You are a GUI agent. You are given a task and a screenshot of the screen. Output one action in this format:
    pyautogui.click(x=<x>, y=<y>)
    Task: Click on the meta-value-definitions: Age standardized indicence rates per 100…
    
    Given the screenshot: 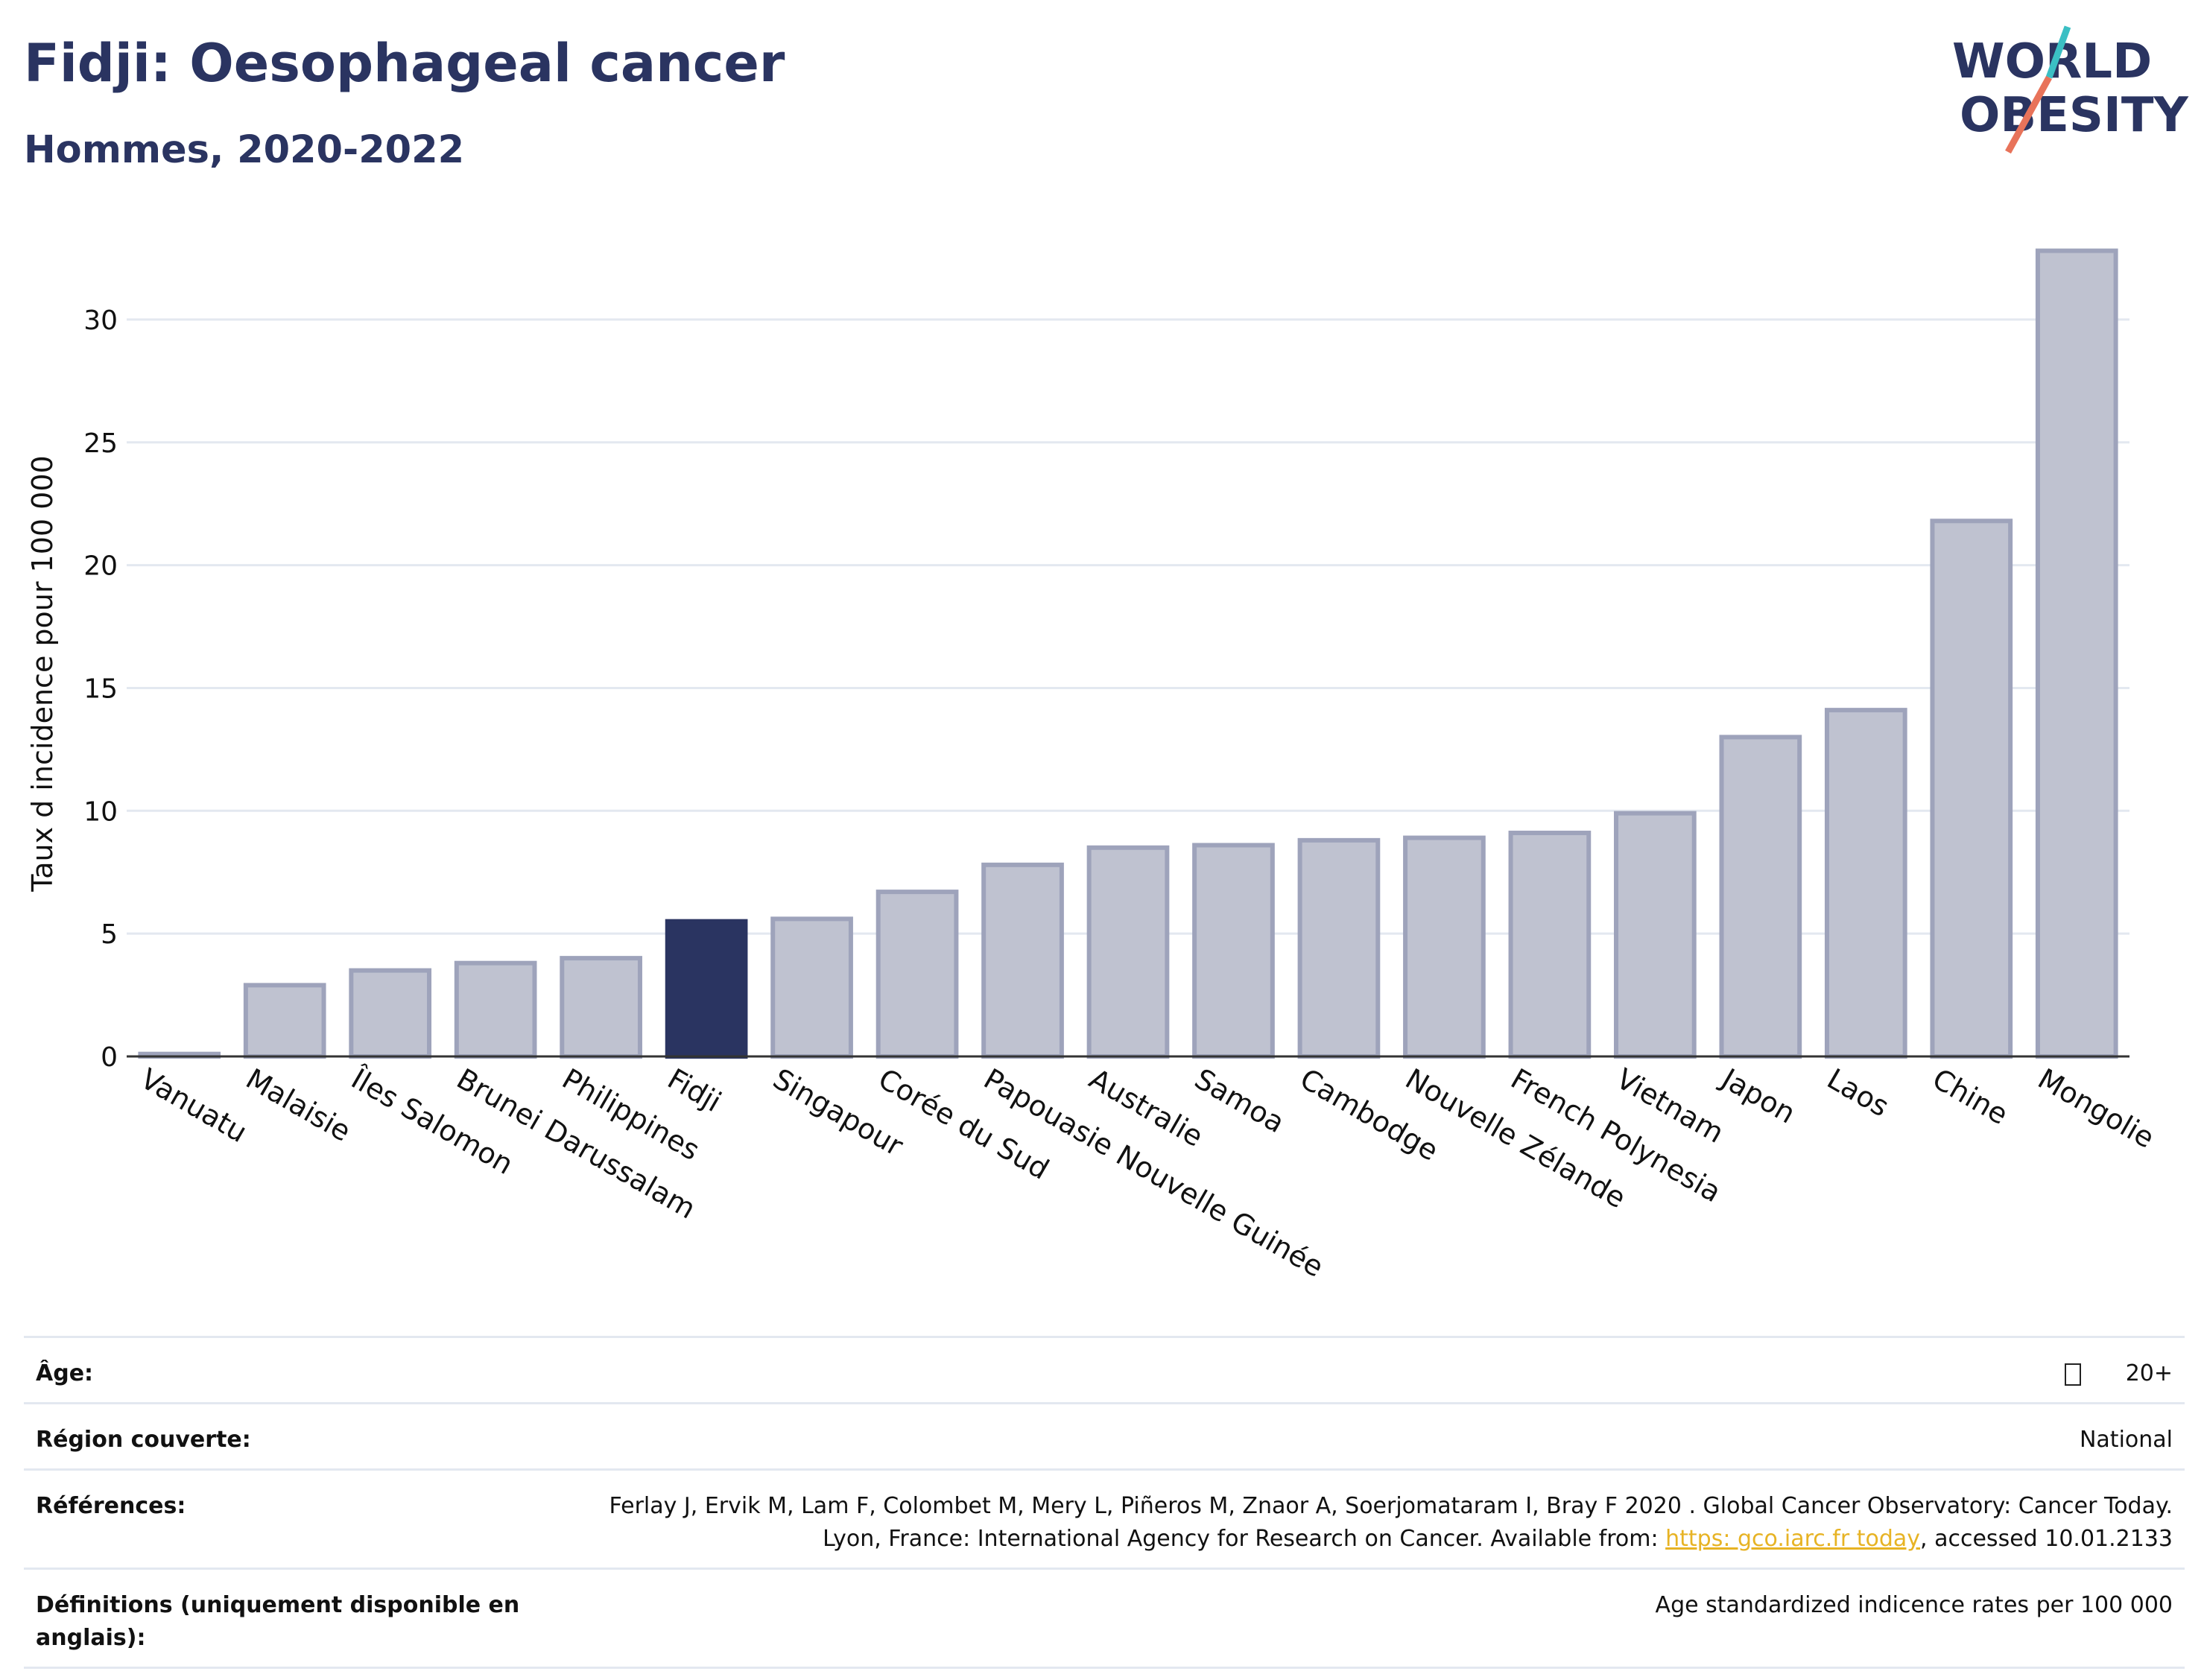 What is the action you would take?
    pyautogui.click(x=1362, y=1618)
    